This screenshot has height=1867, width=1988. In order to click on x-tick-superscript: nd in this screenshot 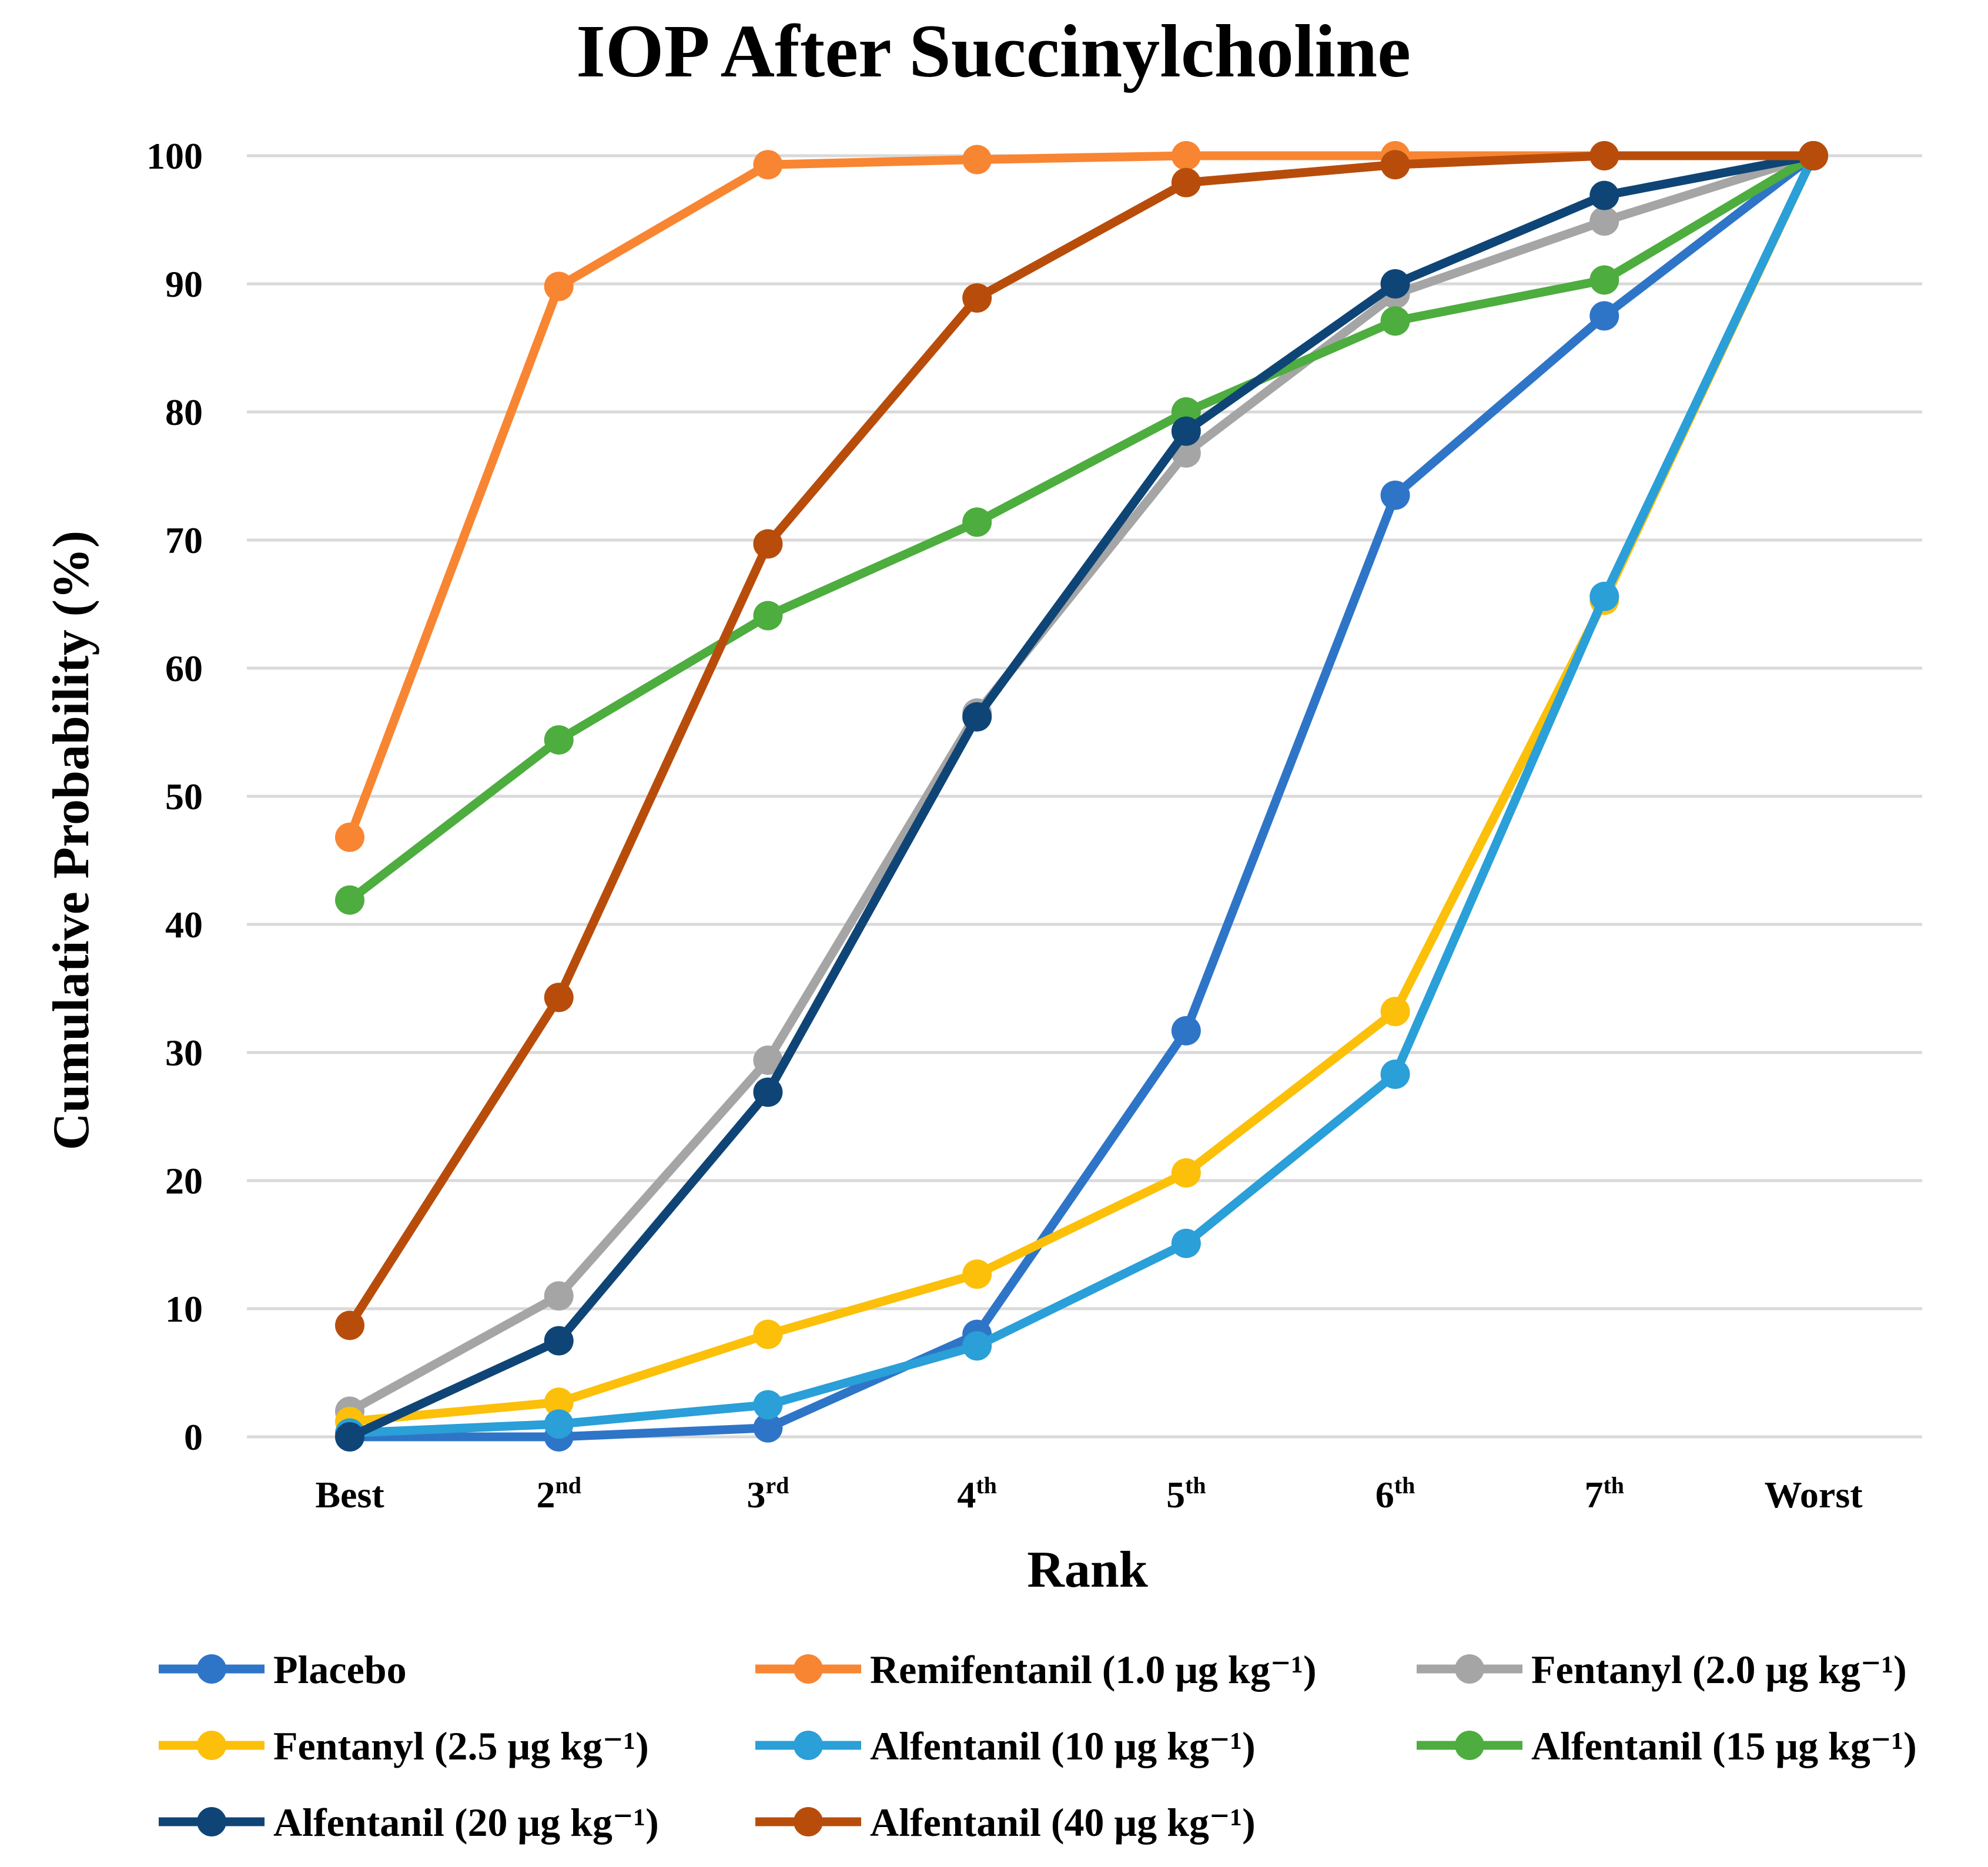, I will do `click(568, 1485)`.